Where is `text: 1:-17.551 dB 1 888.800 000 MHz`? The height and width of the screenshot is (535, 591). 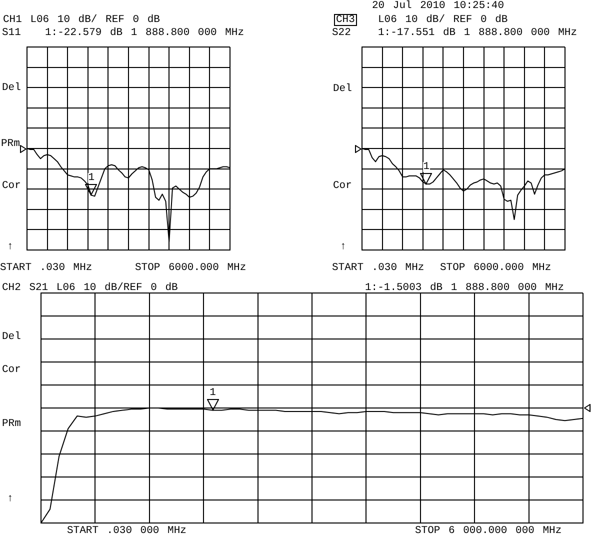 text: 1:-17.551 dB 1 888.800 000 MHz is located at coordinates (478, 33).